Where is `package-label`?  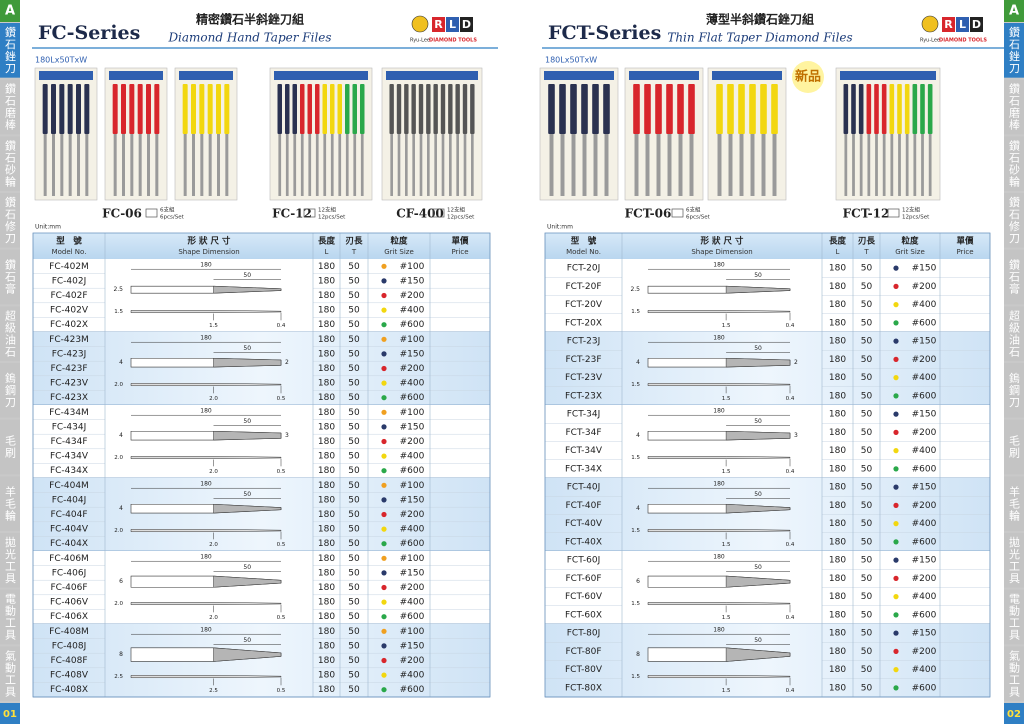
package-label is located at coordinates (206, 75).